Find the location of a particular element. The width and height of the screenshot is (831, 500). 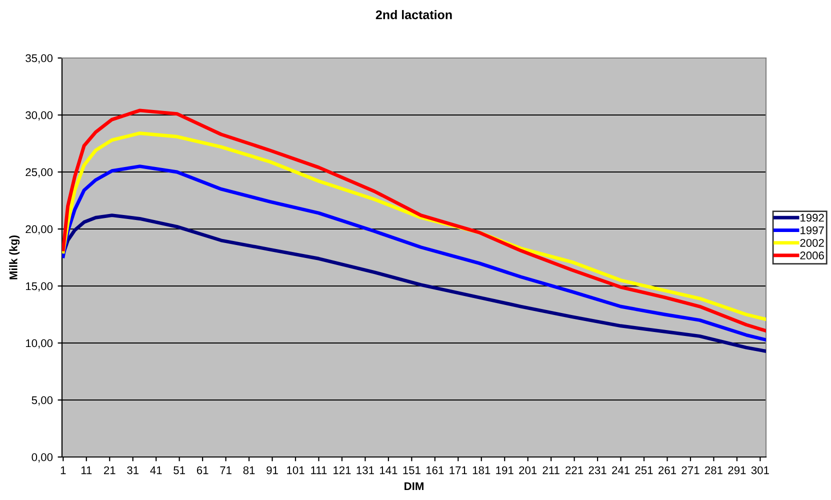

y-tick-label: 15,00 is located at coordinates (39, 287).